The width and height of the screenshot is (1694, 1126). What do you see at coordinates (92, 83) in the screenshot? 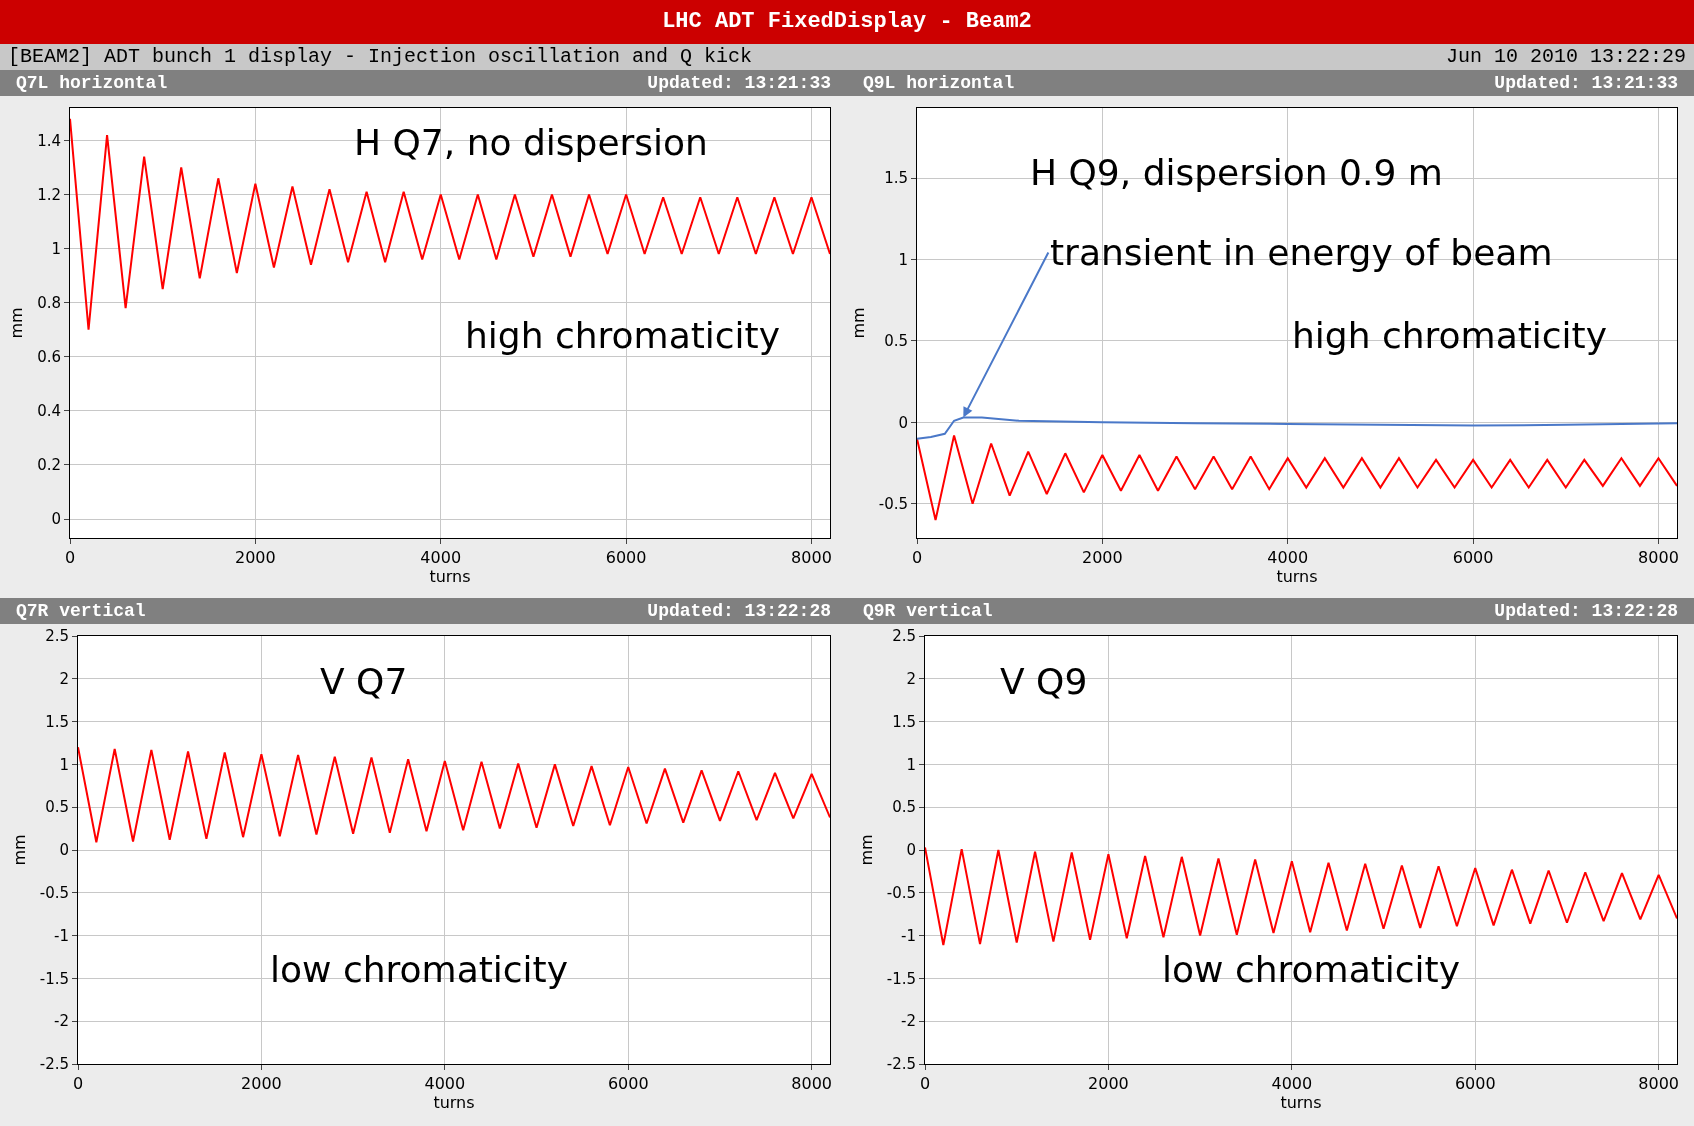
I see `chart-title: Q7L horizontal` at bounding box center [92, 83].